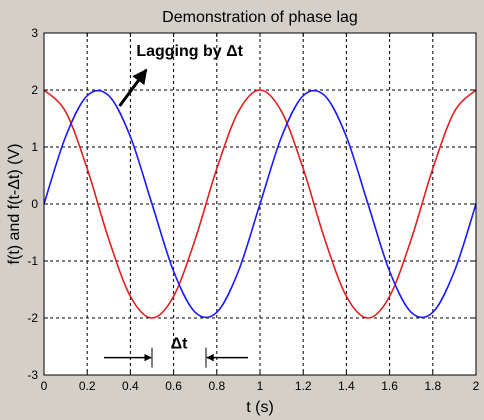 Image resolution: width=484 pixels, height=420 pixels. Describe the element at coordinates (32, 261) in the screenshot. I see `y-tick-label: -1` at that location.